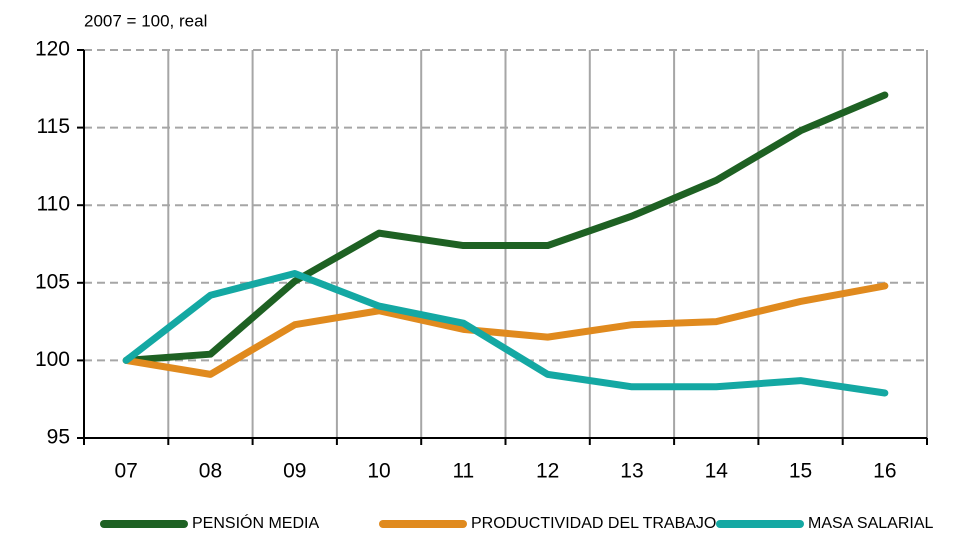 The height and width of the screenshot is (537, 957). I want to click on legend-label: PRODUCTIVIDAD DEL TRABAJO, so click(593, 523).